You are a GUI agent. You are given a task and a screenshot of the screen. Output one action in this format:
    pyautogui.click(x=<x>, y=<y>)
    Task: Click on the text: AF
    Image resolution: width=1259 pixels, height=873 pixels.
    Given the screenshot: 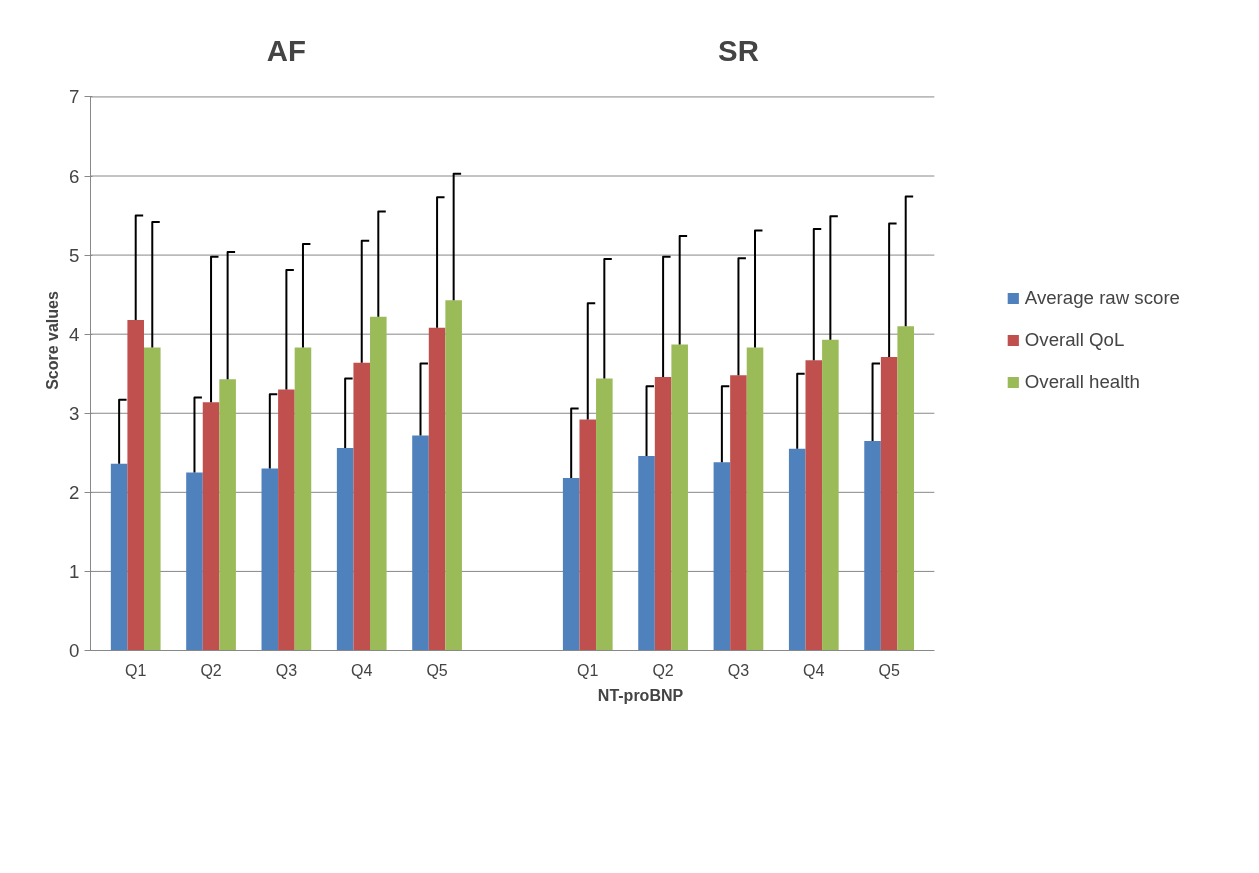 What is the action you would take?
    pyautogui.click(x=286, y=50)
    